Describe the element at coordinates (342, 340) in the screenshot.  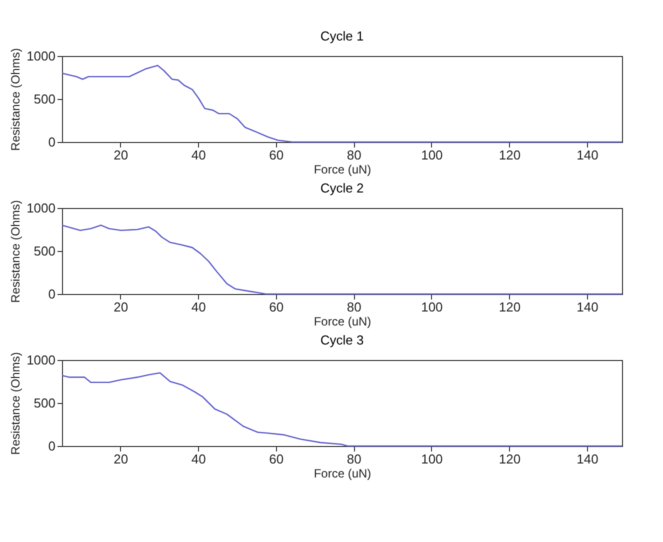
I see `chart-title: Cycle 3` at that location.